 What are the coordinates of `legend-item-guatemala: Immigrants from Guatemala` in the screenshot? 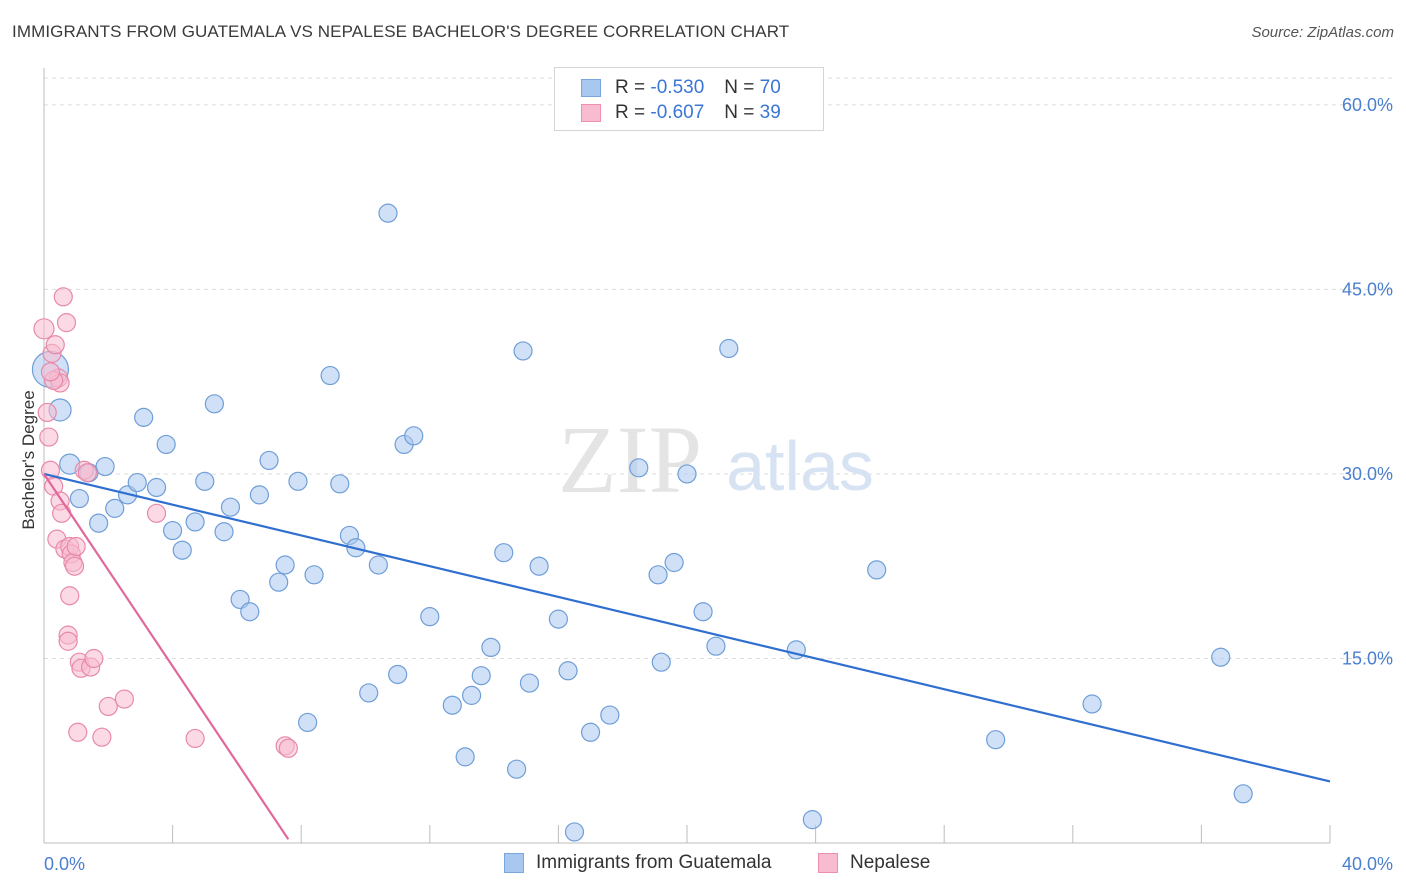 It's located at (637, 863).